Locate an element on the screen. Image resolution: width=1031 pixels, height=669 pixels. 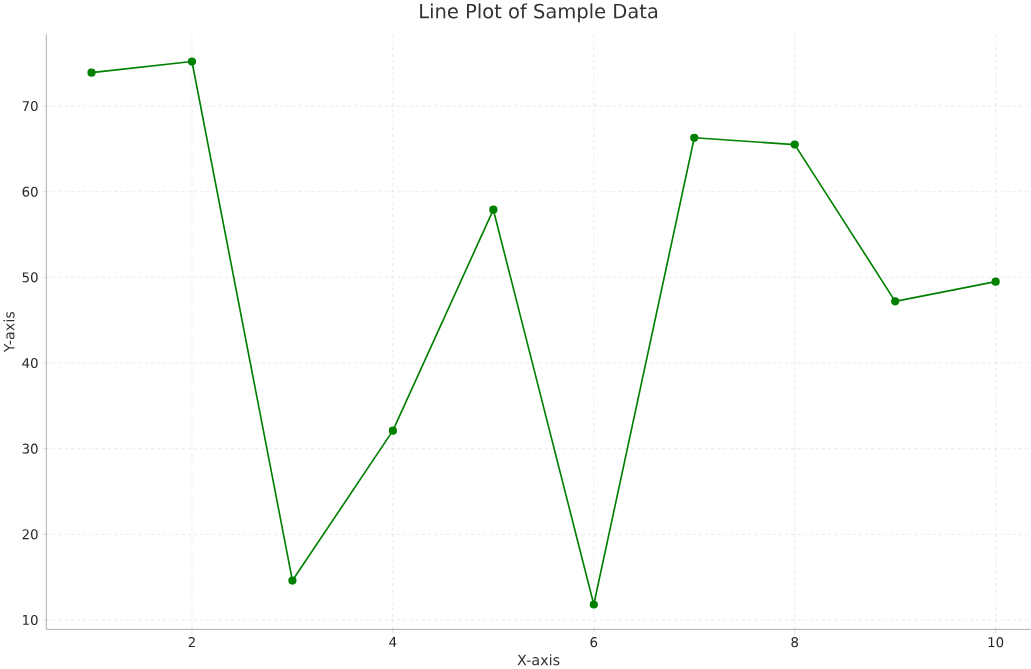
x-axis-title: X-axis is located at coordinates (538, 660).